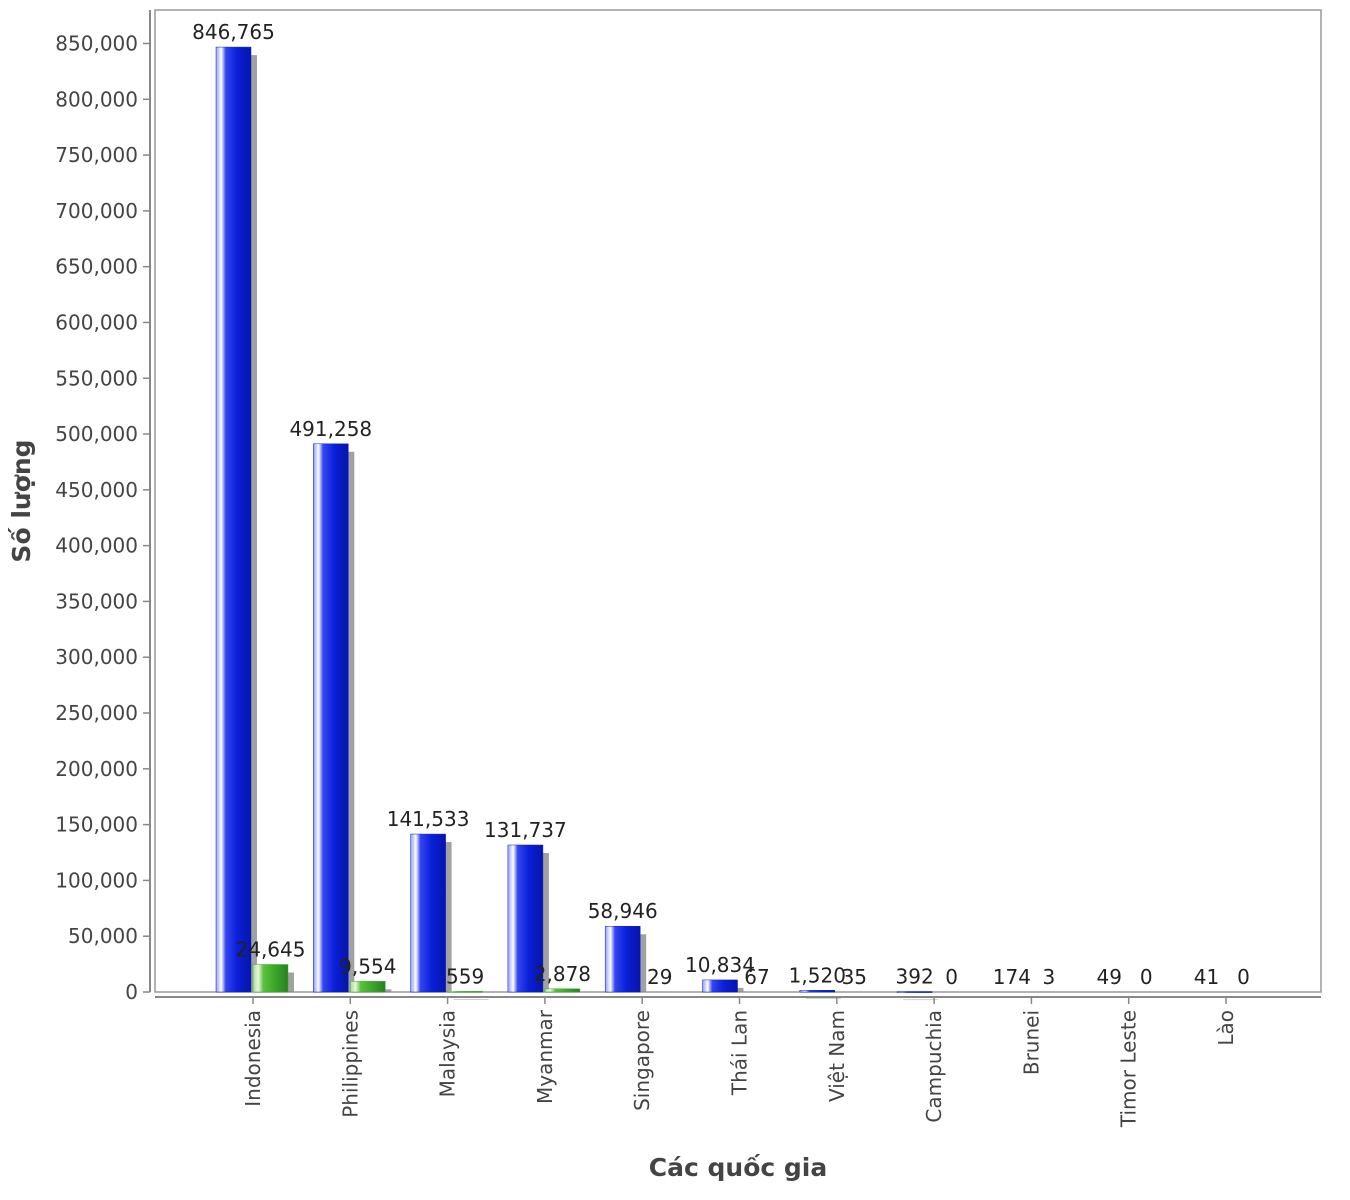 This screenshot has height=1200, width=1350. I want to click on y-tick-label: 750,000, so click(96, 155).